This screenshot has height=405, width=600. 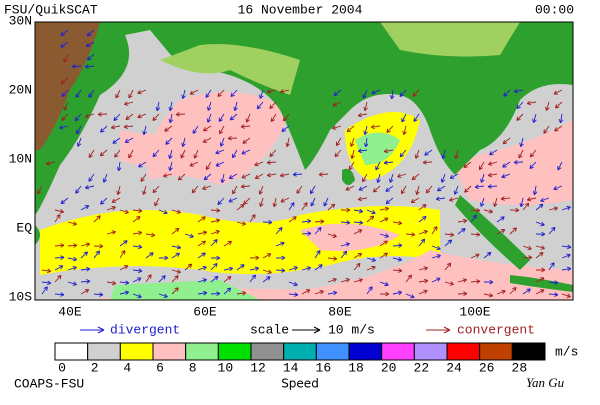 I want to click on lat-label: 30N, so click(x=20, y=20).